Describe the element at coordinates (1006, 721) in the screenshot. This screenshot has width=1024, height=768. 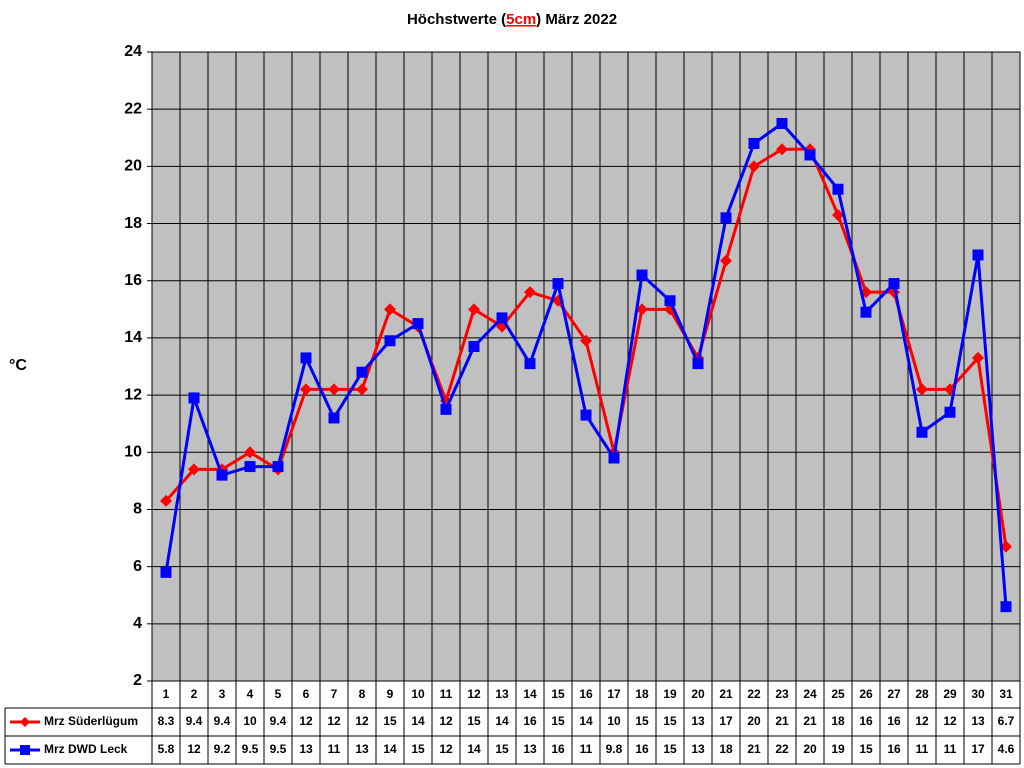
I see `table-value: 6.7` at that location.